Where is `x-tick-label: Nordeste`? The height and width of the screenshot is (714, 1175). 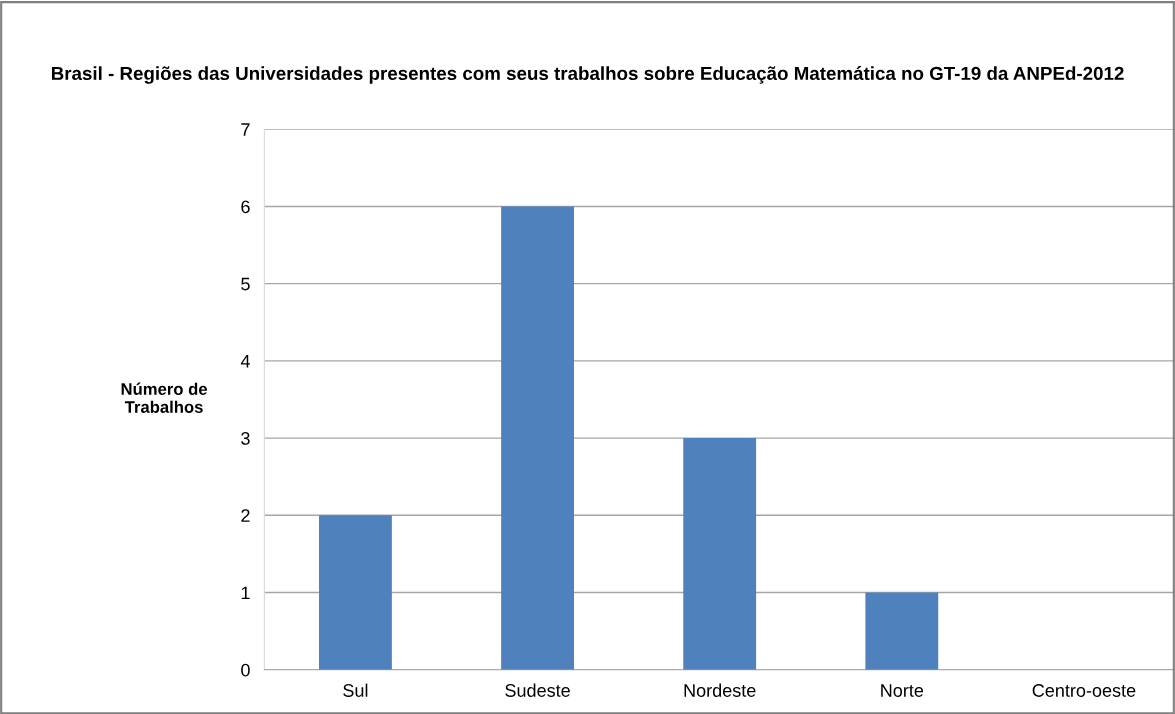
x-tick-label: Nordeste is located at coordinates (720, 690).